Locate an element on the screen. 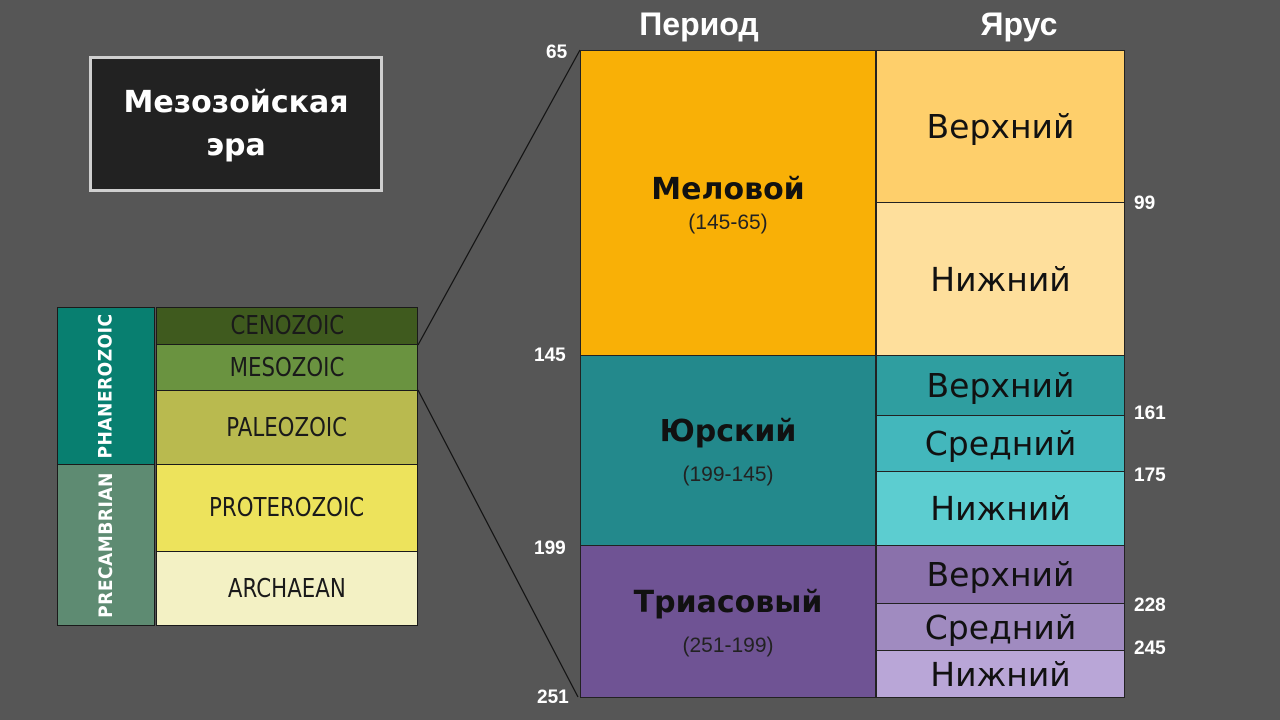 The height and width of the screenshot is (720, 1280). age-label-251: 251 is located at coordinates (553, 697).